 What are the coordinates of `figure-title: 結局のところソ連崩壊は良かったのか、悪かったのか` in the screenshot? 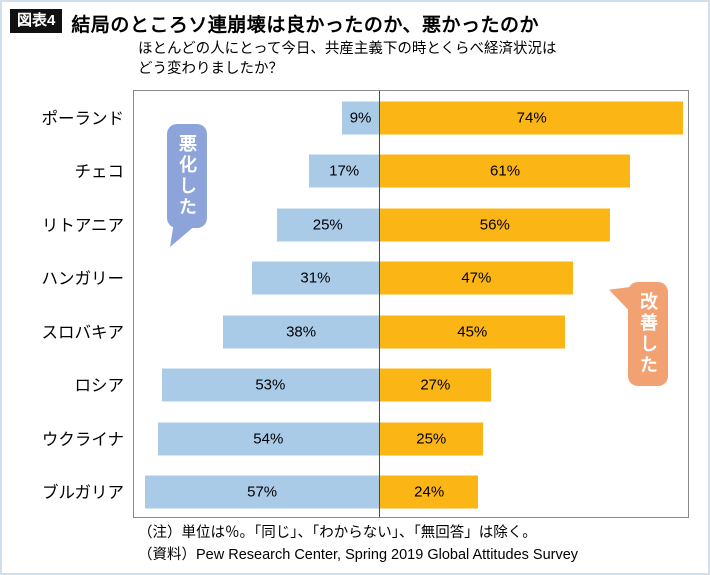 It's located at (305, 25).